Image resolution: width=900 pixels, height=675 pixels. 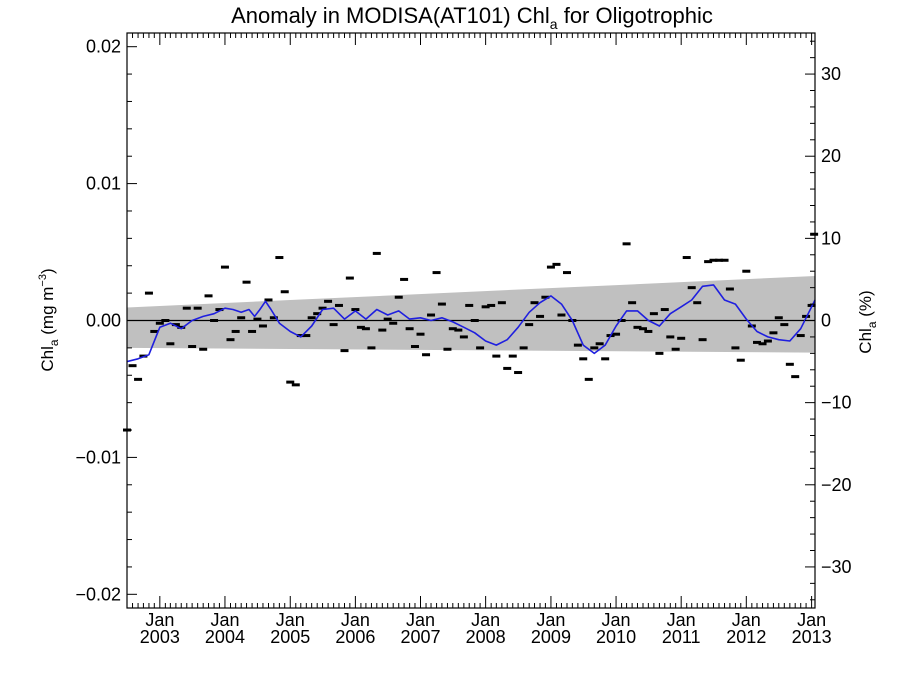 I want to click on right-tick-label: 20, so click(x=831, y=156).